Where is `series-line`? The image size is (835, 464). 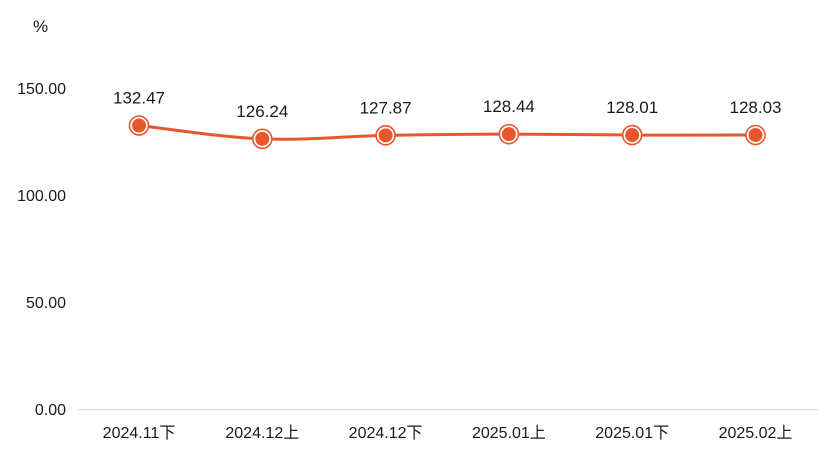
series-line is located at coordinates (447, 132).